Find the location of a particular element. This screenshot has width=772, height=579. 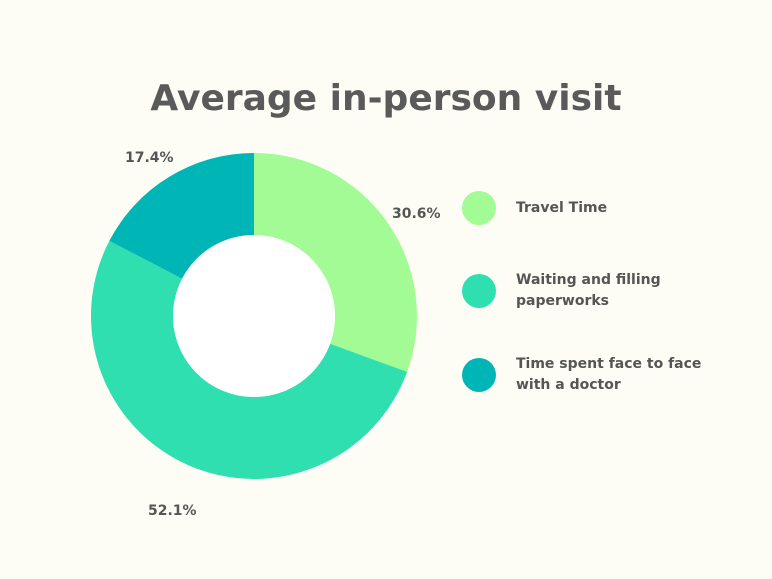

legend-label-waiting-paperworks: Waiting and filling paperworks is located at coordinates (588, 290).